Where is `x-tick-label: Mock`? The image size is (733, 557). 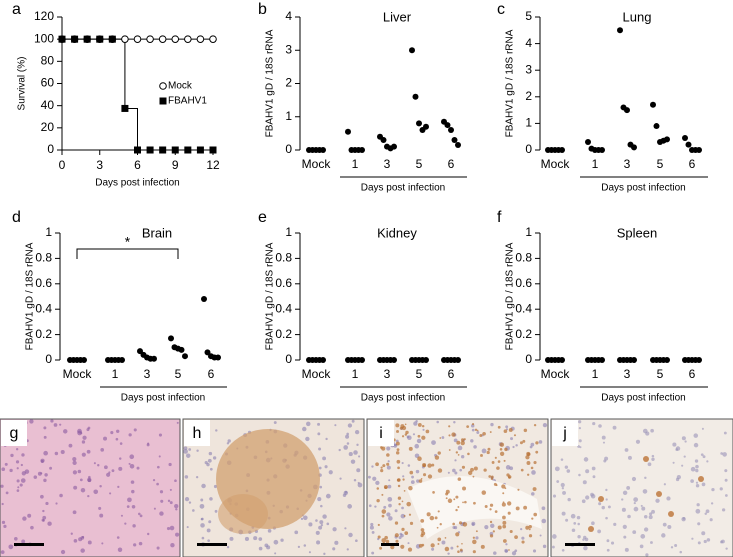 x-tick-label: Mock is located at coordinates (317, 164).